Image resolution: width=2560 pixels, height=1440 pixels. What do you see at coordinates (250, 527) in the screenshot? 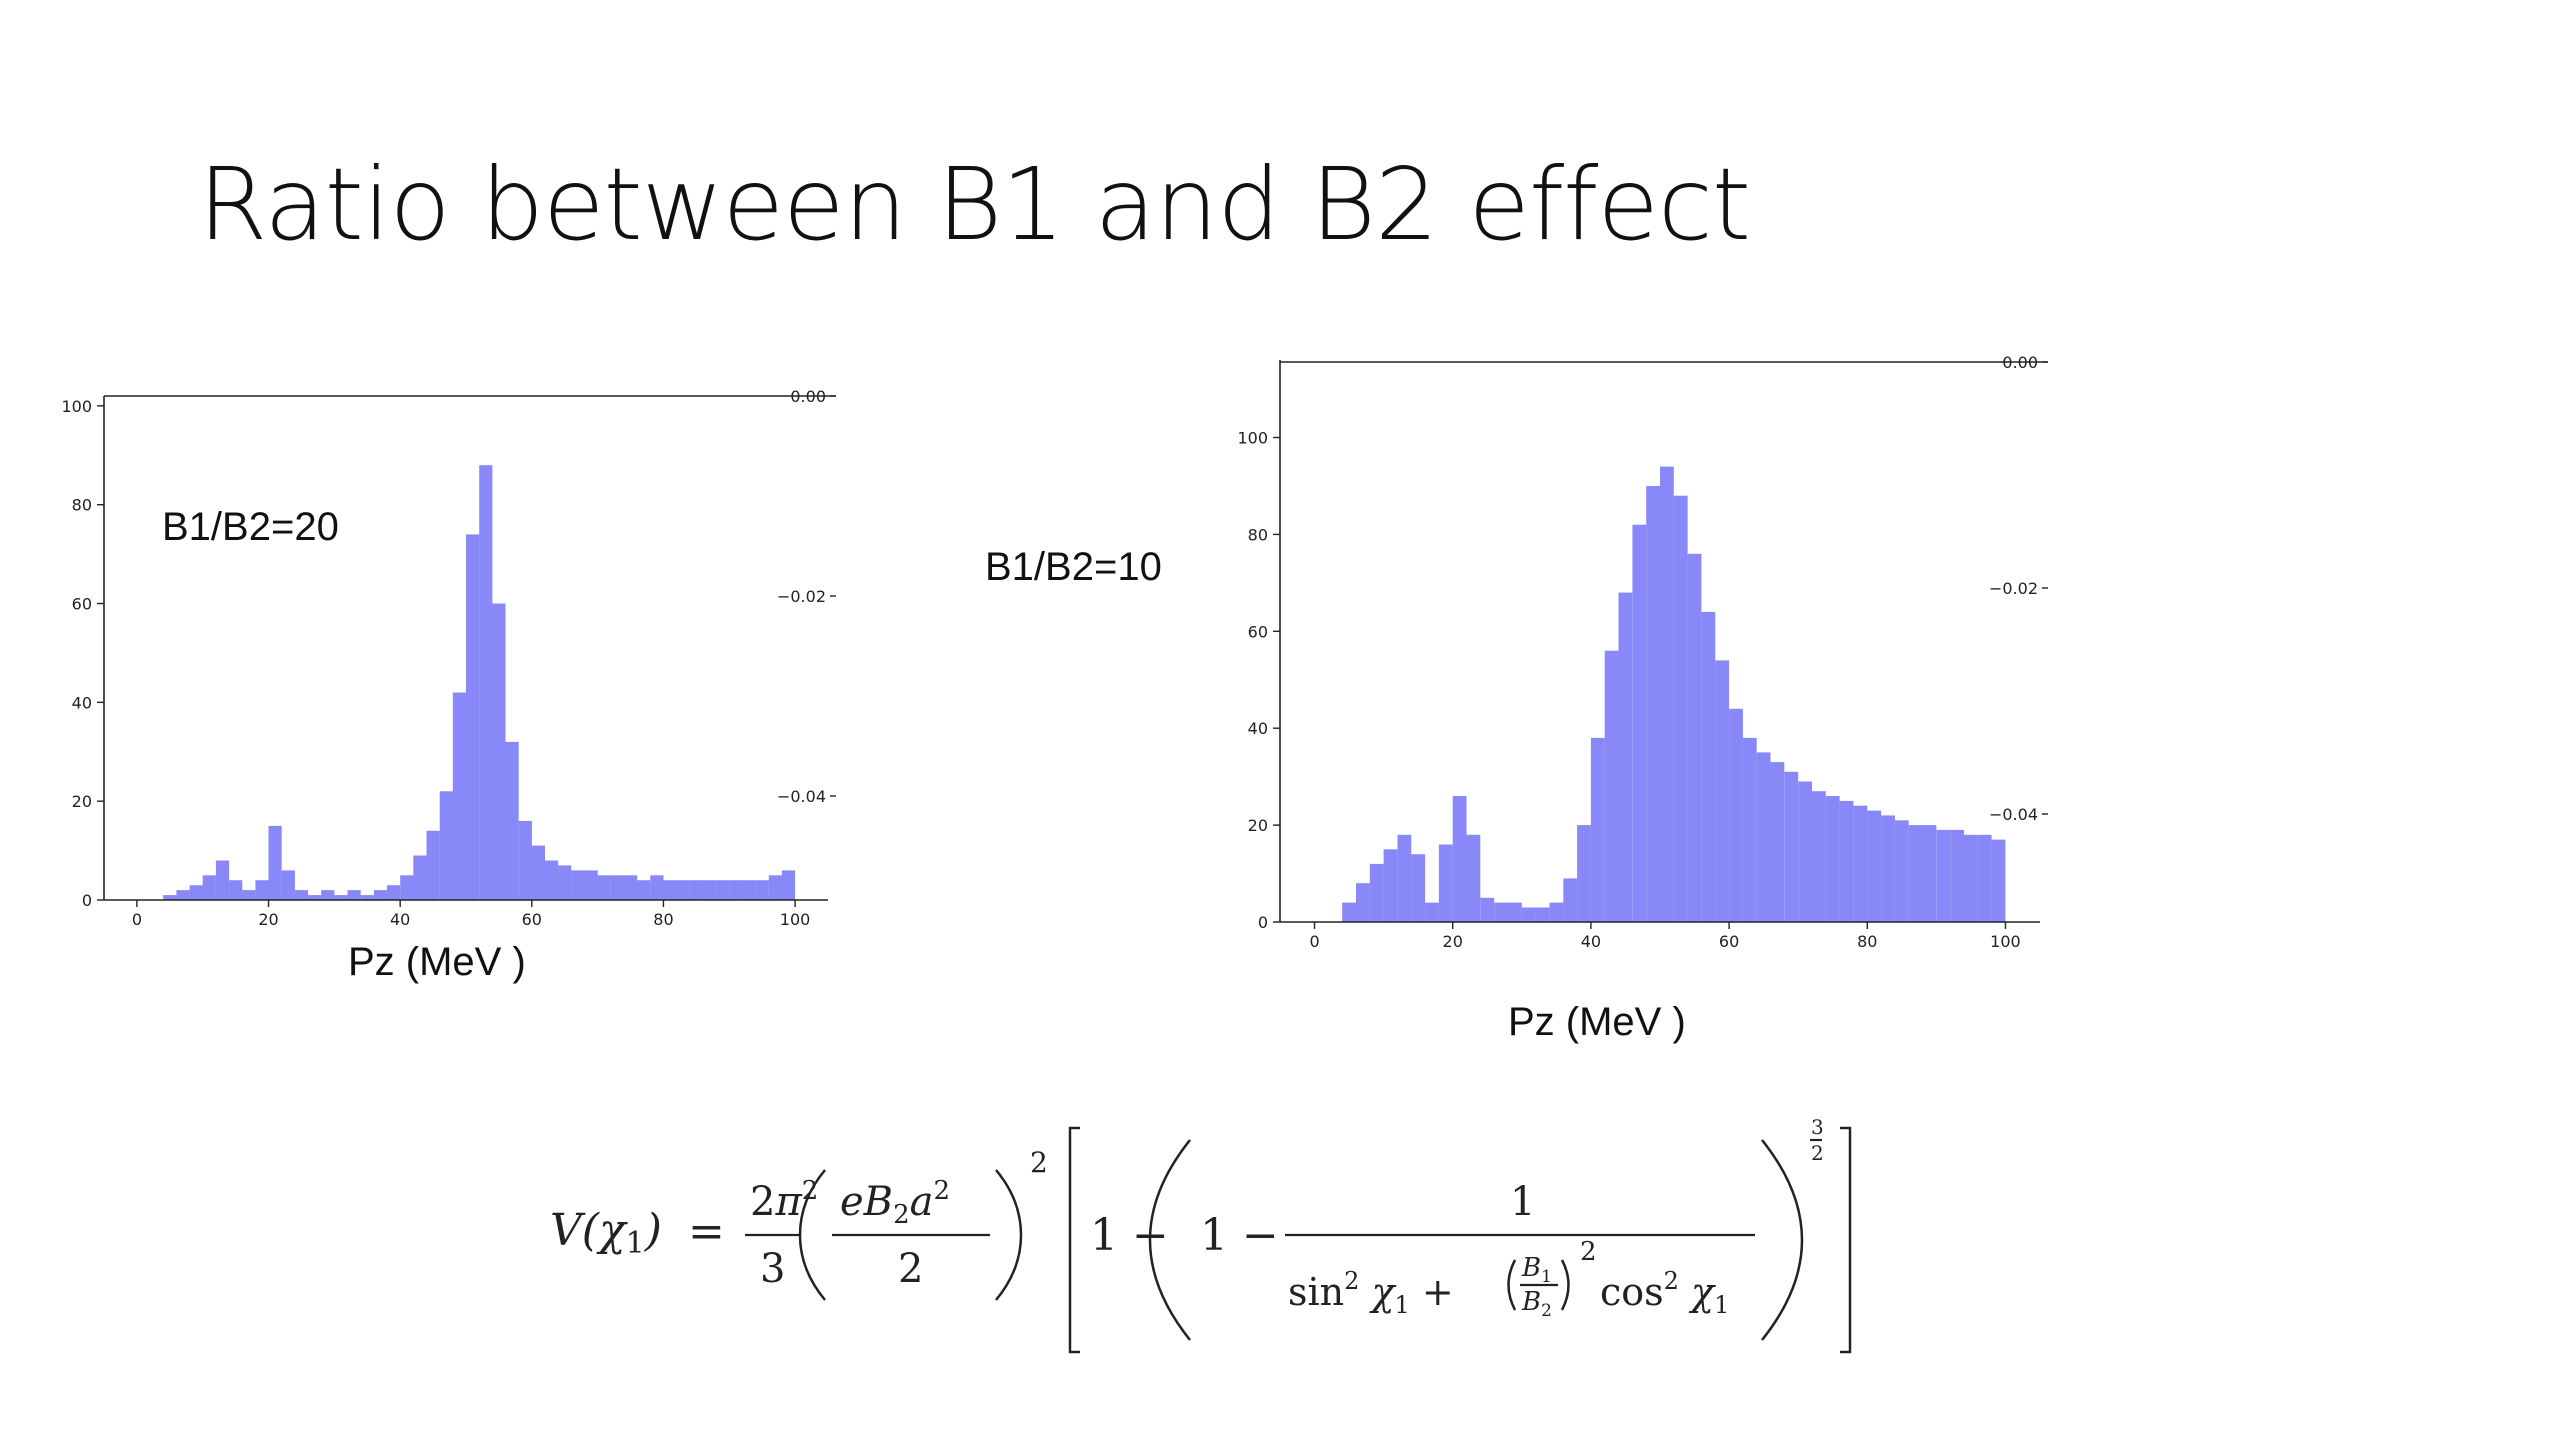
I see `ratio-label-20: B1/B2=20` at bounding box center [250, 527].